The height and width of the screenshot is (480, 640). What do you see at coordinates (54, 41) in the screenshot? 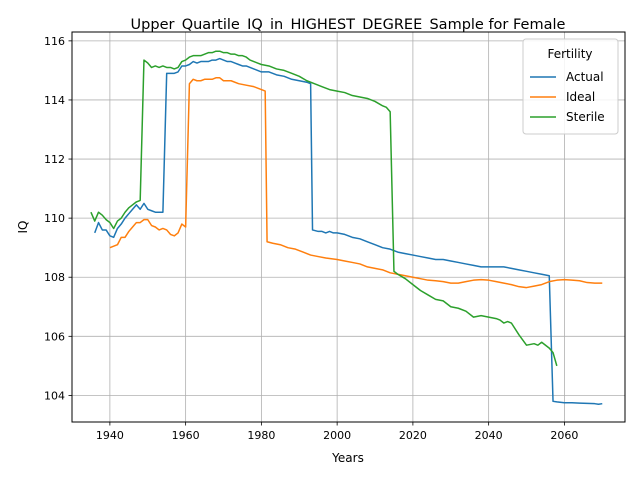
I see `y-tick-label: 116` at bounding box center [54, 41].